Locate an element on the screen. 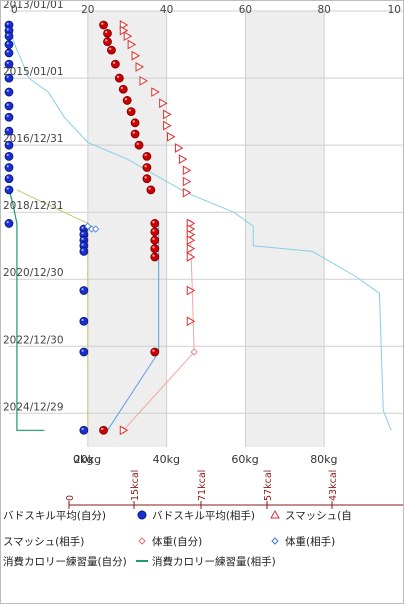 The width and height of the screenshot is (404, 607). kg-tick-label: 0kg is located at coordinates (83, 459).